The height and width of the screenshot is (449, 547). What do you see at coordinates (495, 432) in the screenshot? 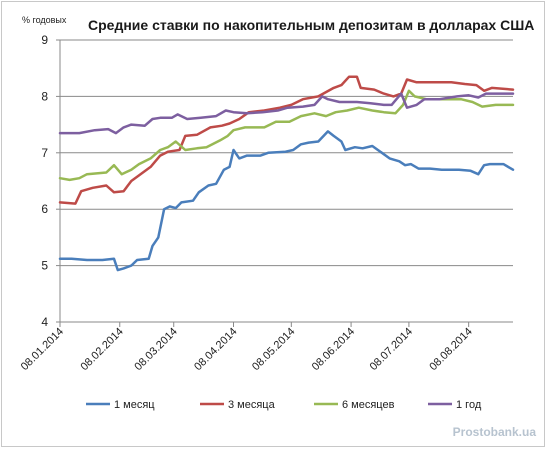
I see `watermark: Prostobank.ua` at bounding box center [495, 432].